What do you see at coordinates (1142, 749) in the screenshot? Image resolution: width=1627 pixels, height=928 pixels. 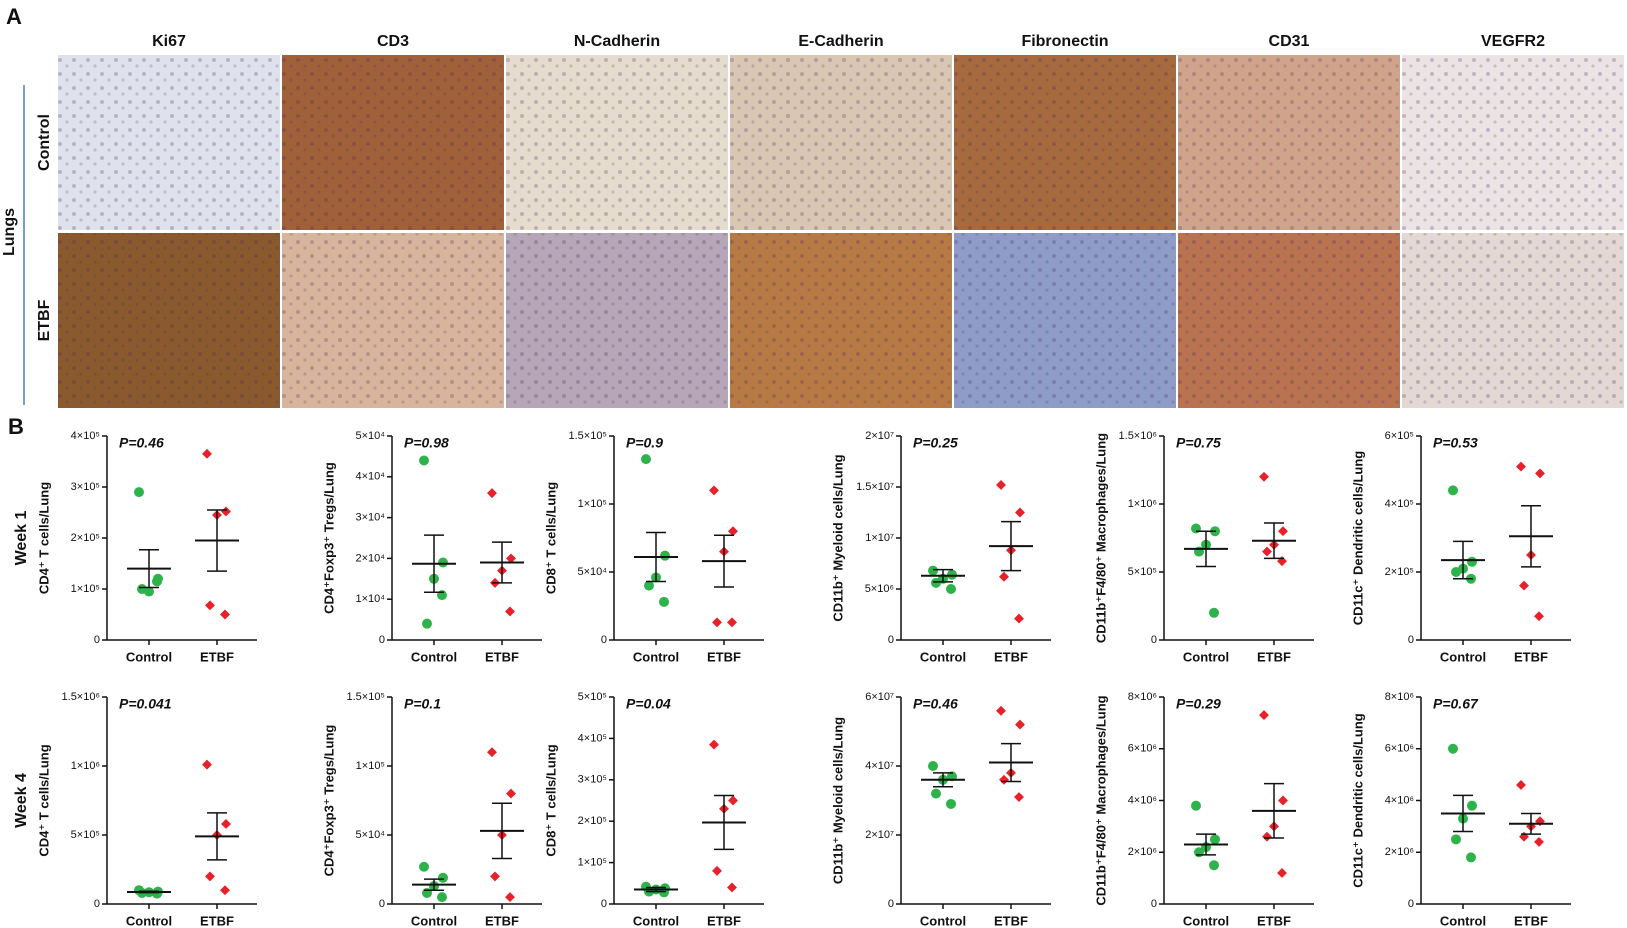 I see `y-tick-label: 6×10⁶` at bounding box center [1142, 749].